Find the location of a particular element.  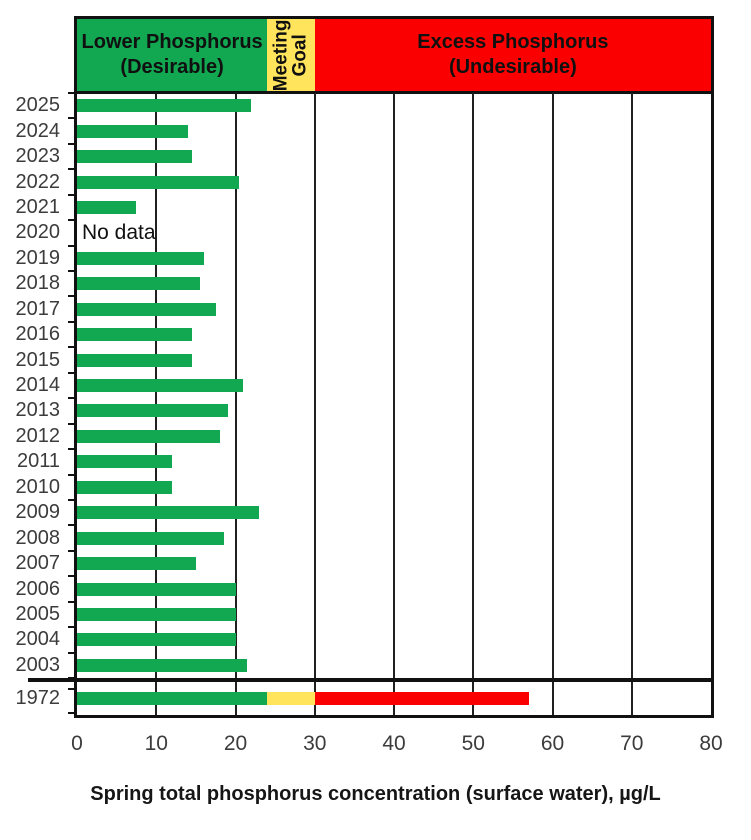

zone-meeting-goal: Meeting Goal is located at coordinates (291, 55).